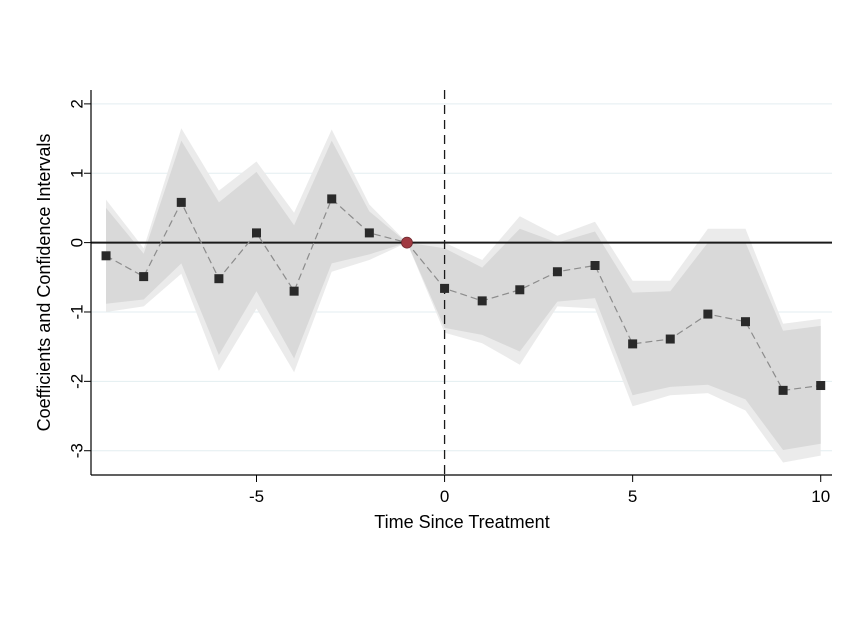 The height and width of the screenshot is (617, 843). I want to click on reference-point-marker, so click(407, 242).